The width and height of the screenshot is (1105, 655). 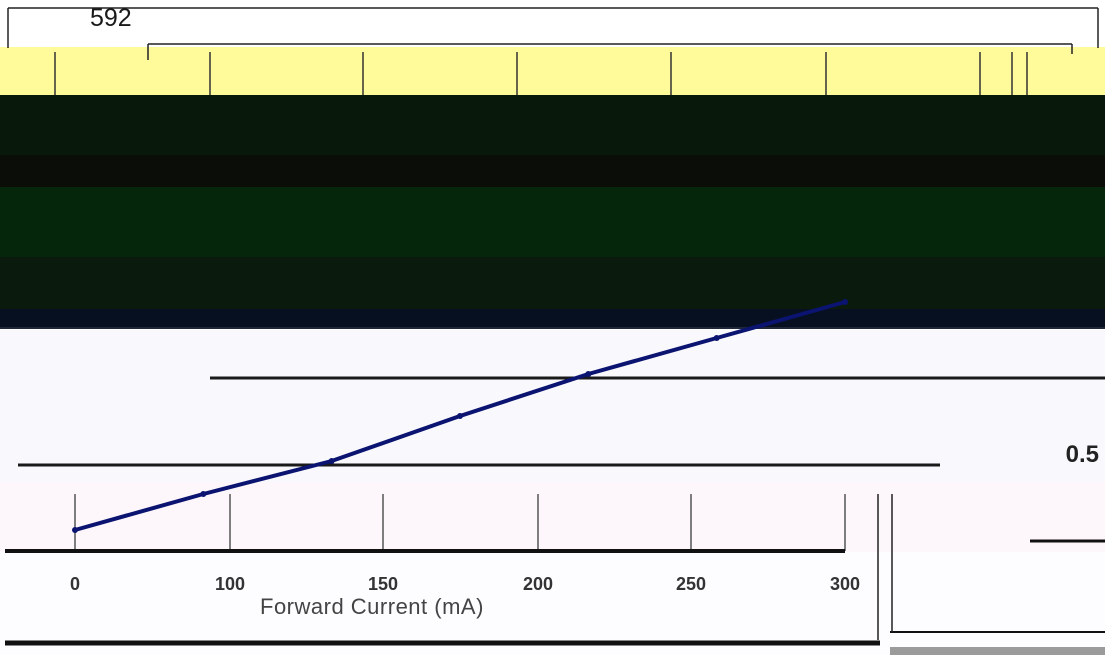 What do you see at coordinates (691, 584) in the screenshot?
I see `x-tick-label-4: 250` at bounding box center [691, 584].